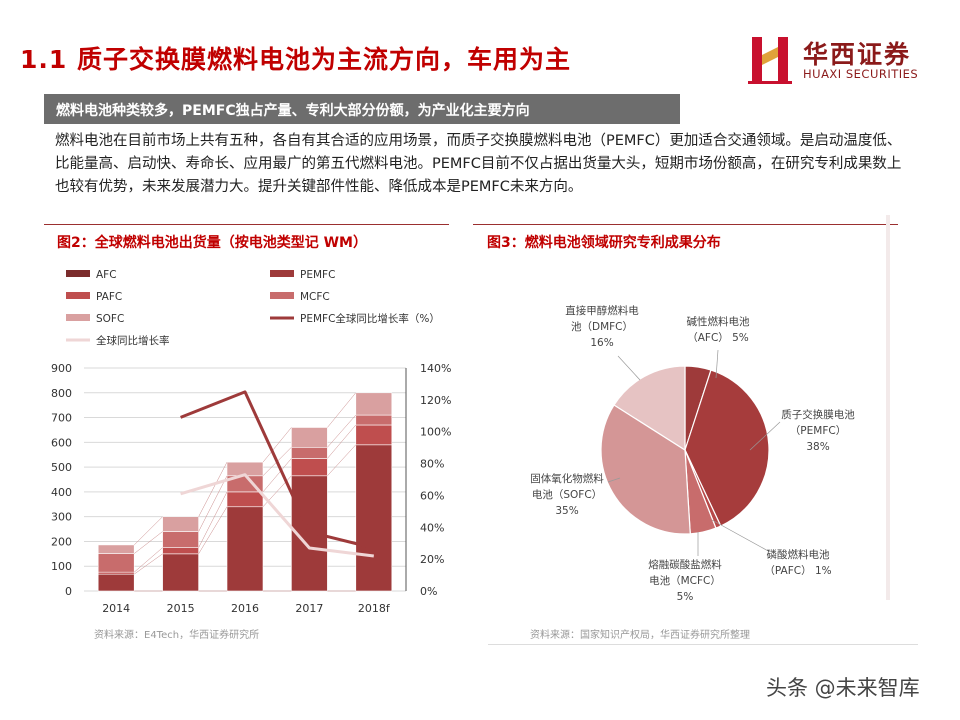 The height and width of the screenshot is (720, 960). What do you see at coordinates (61, 492) in the screenshot?
I see `y-tick-label: 400` at bounding box center [61, 492].